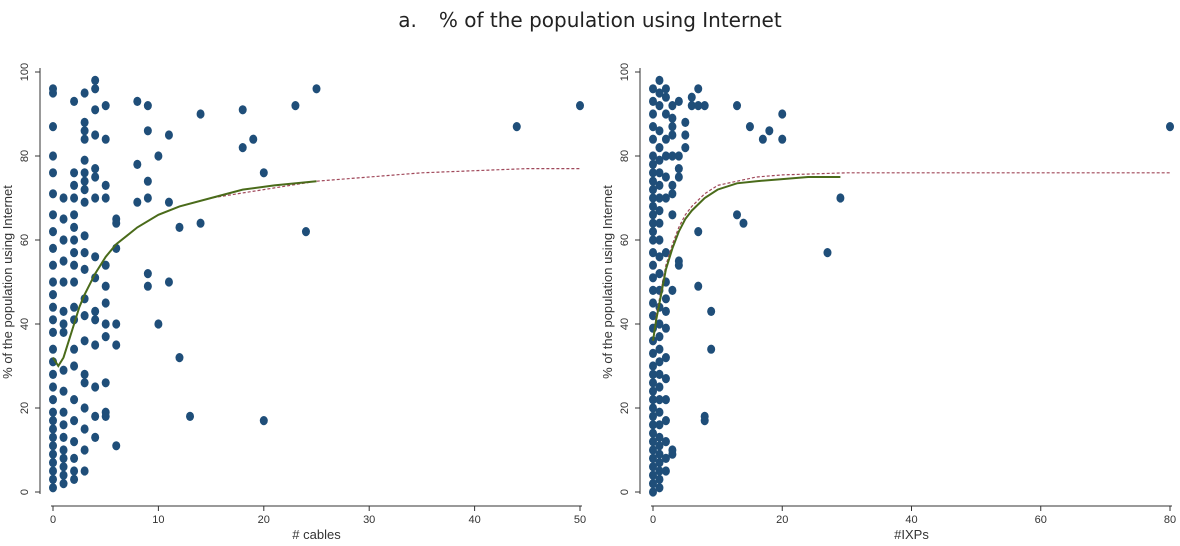 This screenshot has width=1180, height=546. Describe the element at coordinates (625, 156) in the screenshot. I see `y-tick-label: 80` at that location.